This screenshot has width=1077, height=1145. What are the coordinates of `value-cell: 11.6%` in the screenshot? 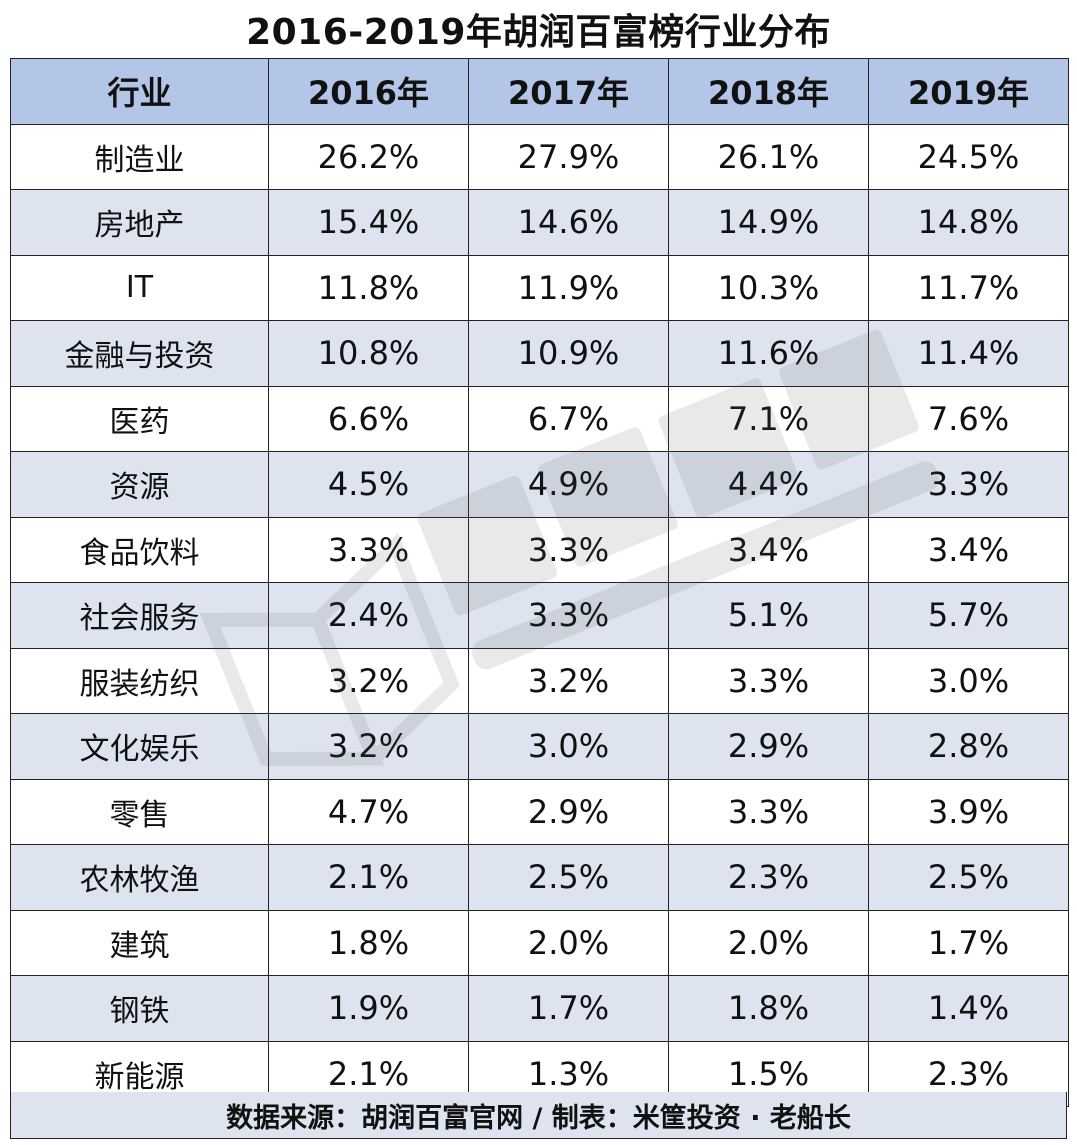 It's located at (768, 353).